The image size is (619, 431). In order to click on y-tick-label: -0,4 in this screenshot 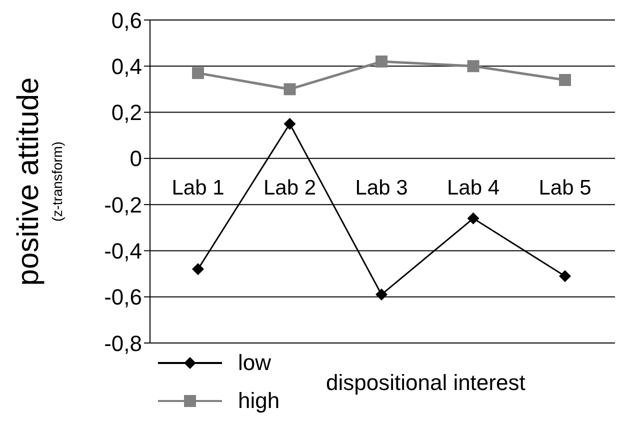, I will do `click(123, 251)`.